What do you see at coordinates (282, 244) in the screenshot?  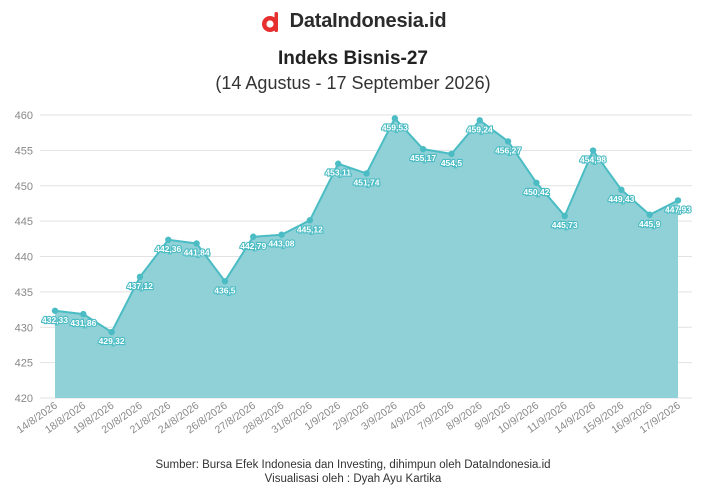 I see `data-label: 443,08` at bounding box center [282, 244].